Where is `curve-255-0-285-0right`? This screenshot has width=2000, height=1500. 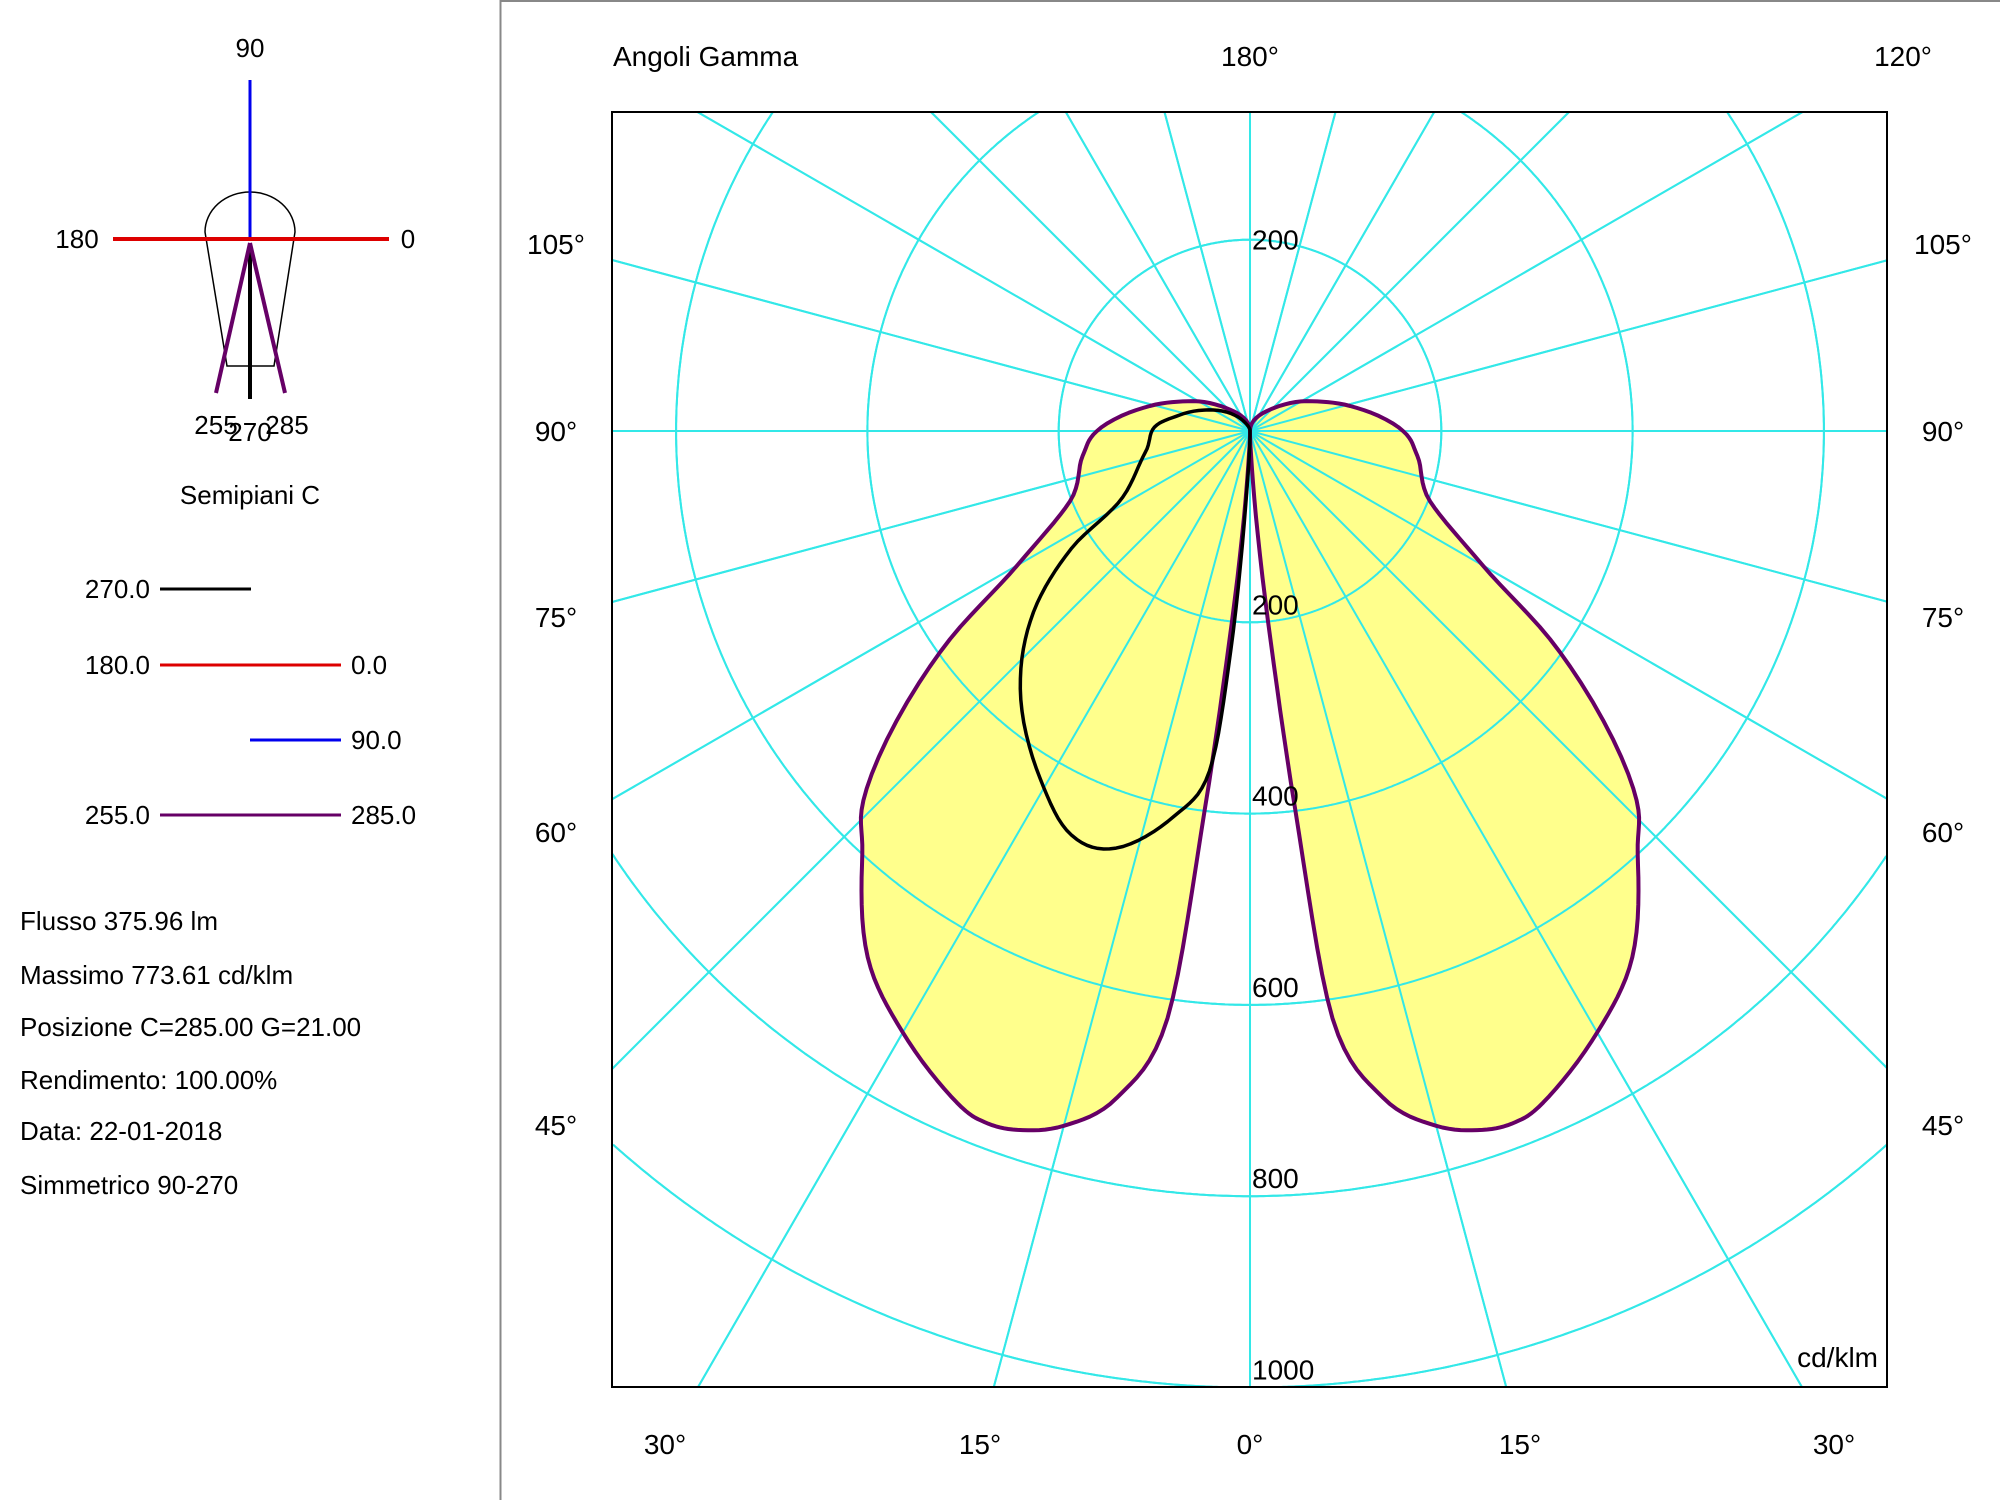
curve-255-0-285-0right is located at coordinates (1445, 766).